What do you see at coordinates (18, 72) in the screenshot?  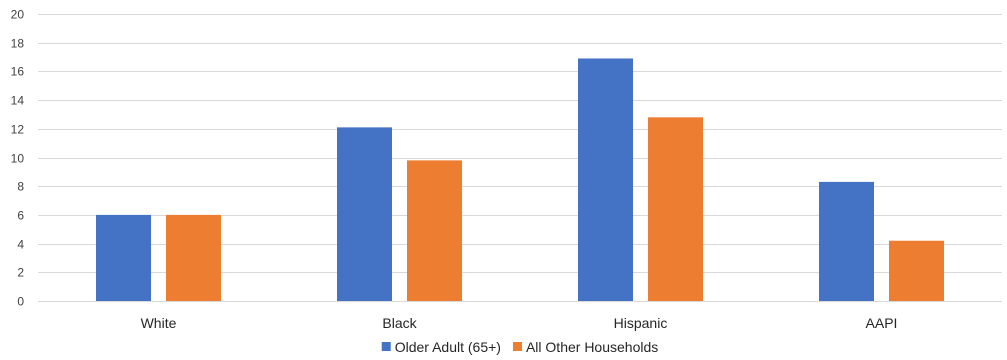 I see `y-tick-label: 16` at bounding box center [18, 72].